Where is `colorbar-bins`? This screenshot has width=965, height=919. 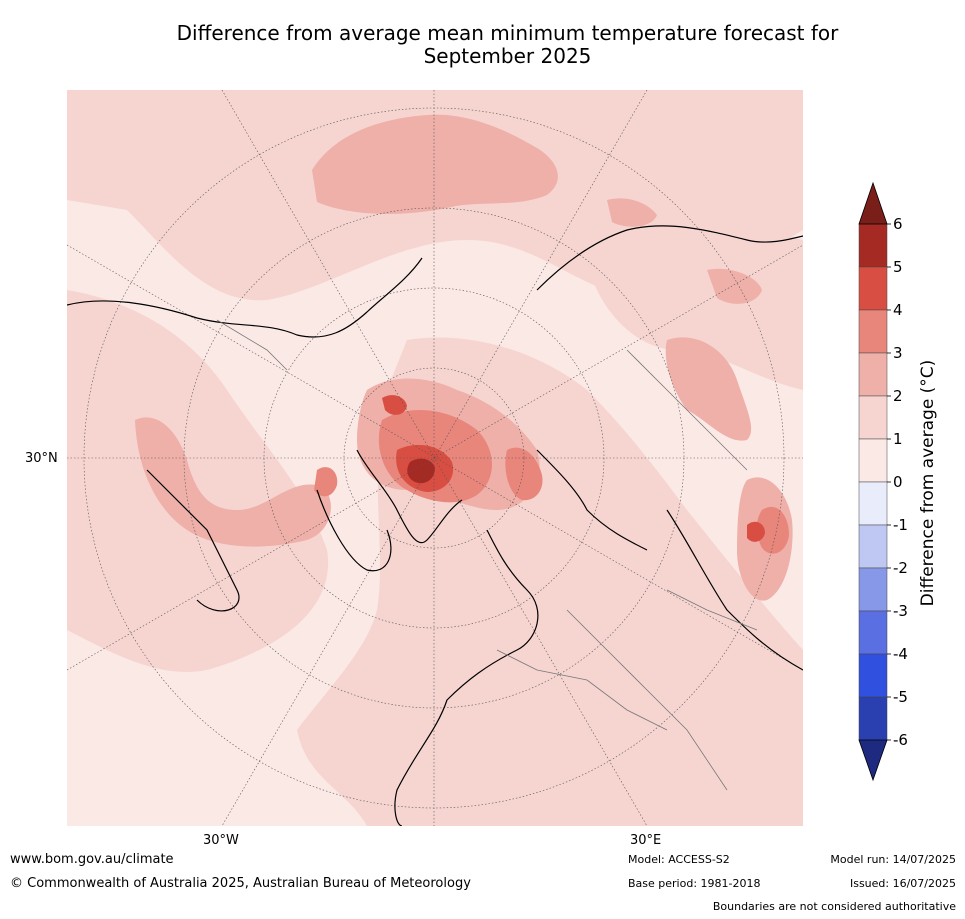
colorbar-bins is located at coordinates (873, 482).